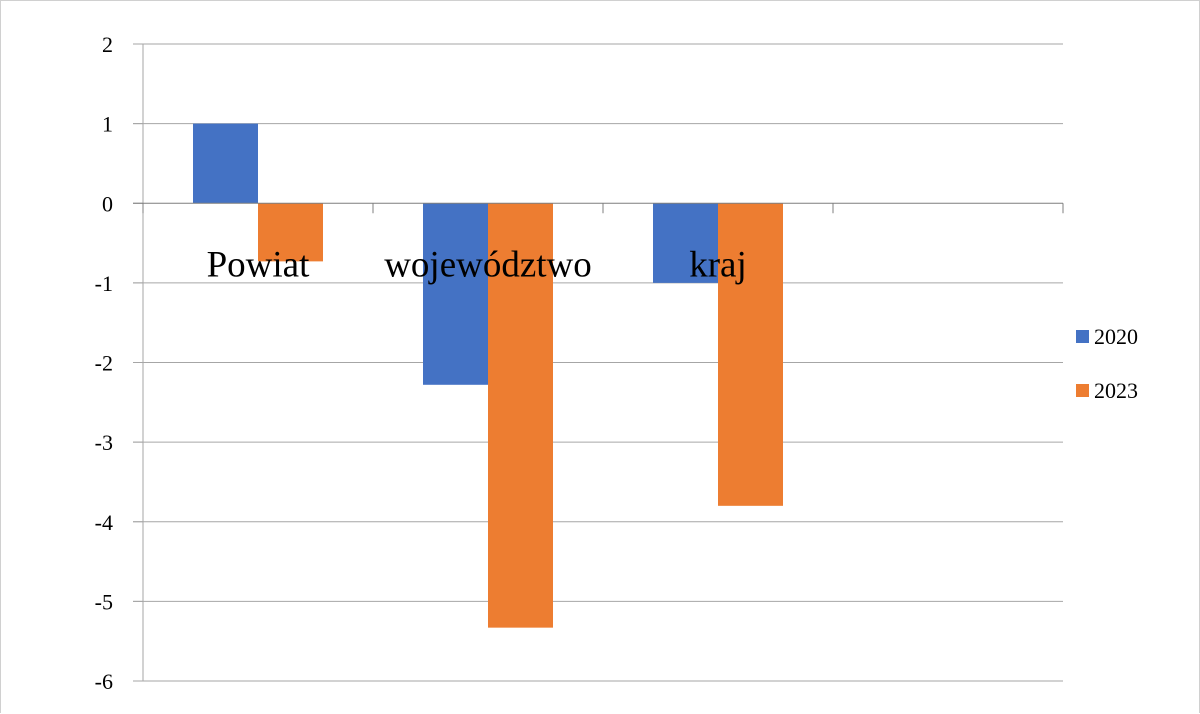 This screenshot has height=714, width=1200. I want to click on y-tick-label: 2, so click(107, 44).